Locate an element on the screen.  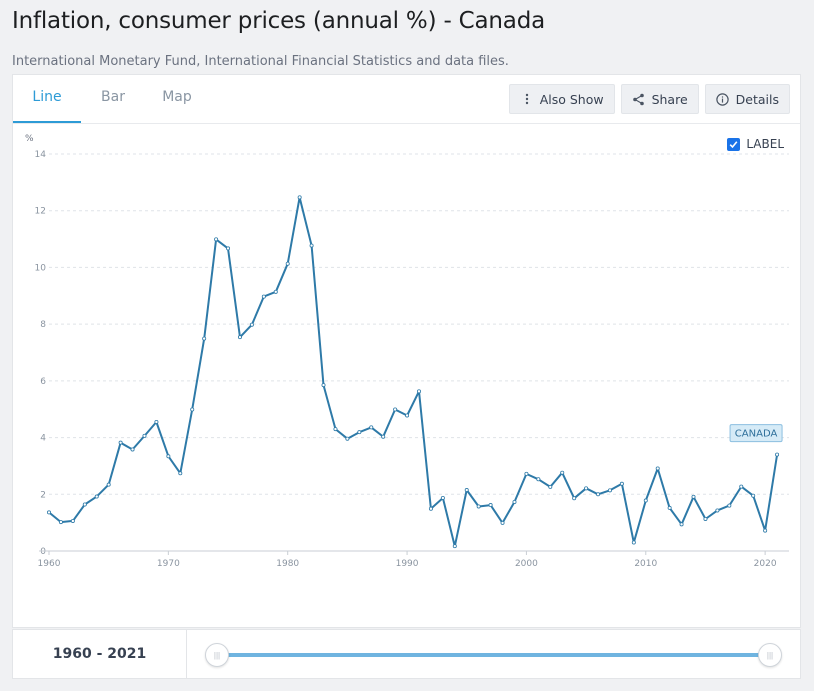
series-label-canada: CANADA is located at coordinates (756, 434).